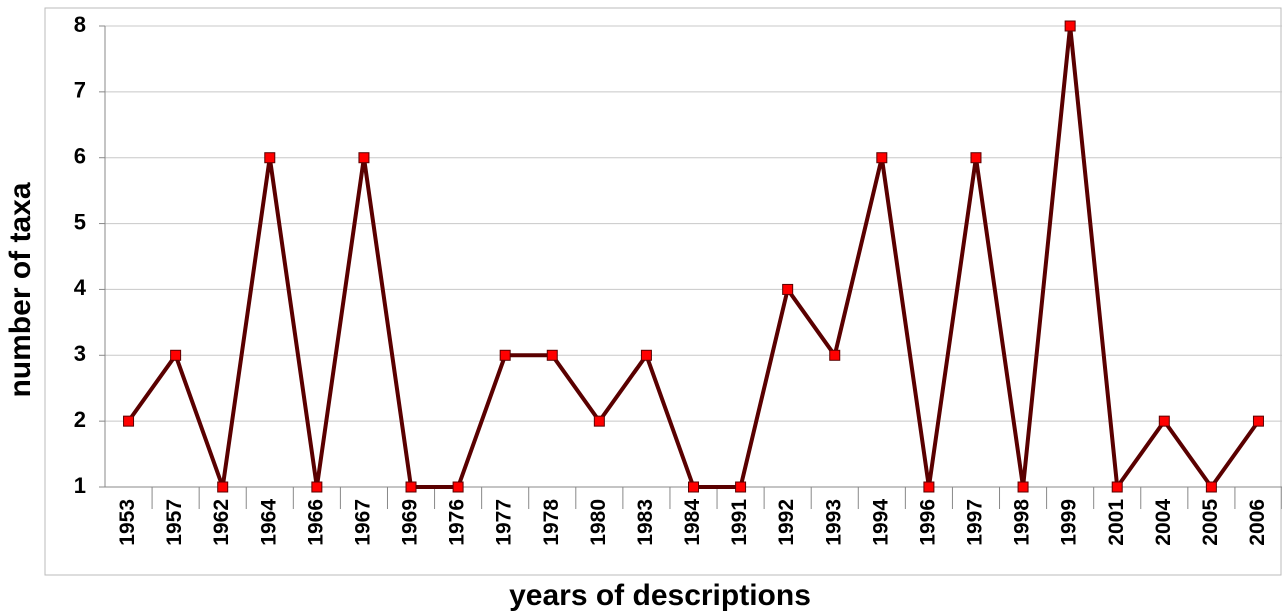  What do you see at coordinates (786, 522) in the screenshot?
I see `x-tick-label: 1992` at bounding box center [786, 522].